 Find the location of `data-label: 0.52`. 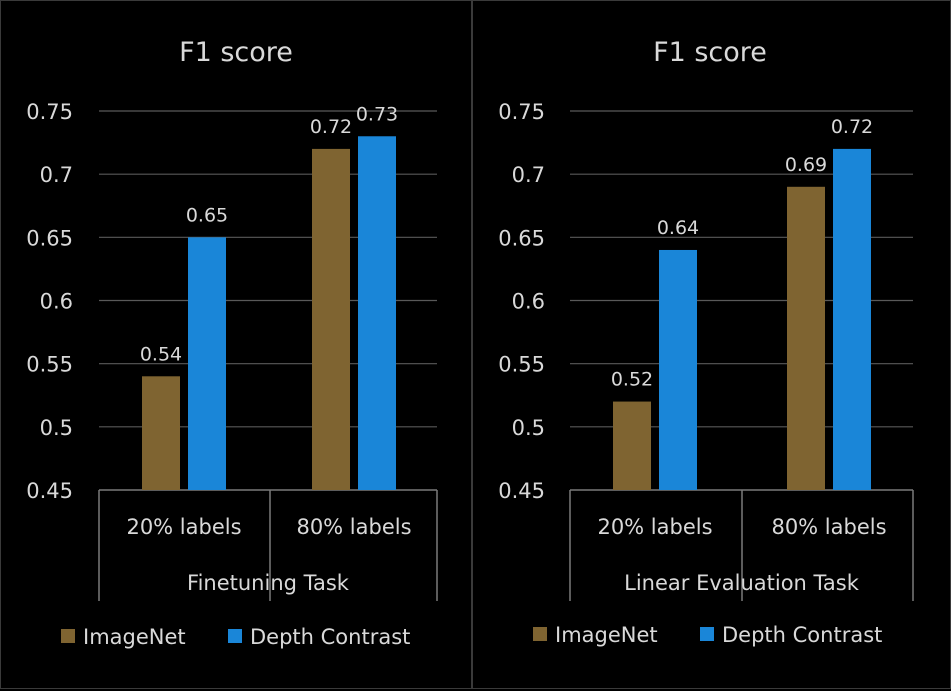

data-label: 0.52 is located at coordinates (632, 380).